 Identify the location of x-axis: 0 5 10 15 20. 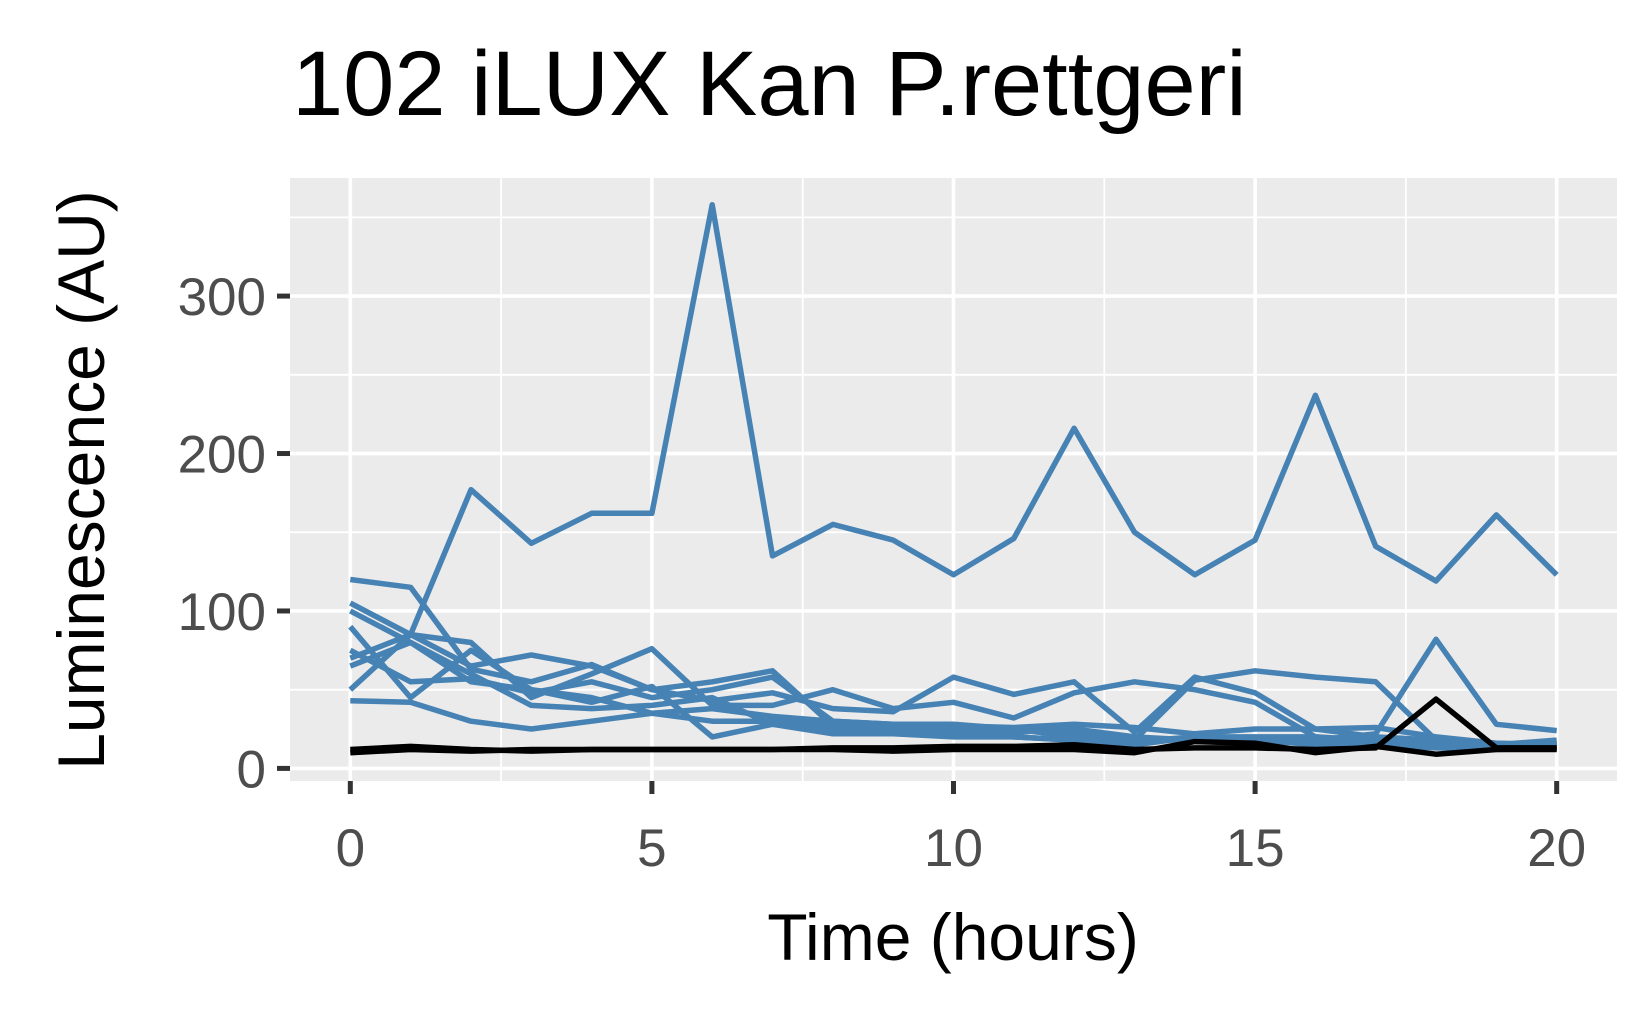
(961, 829).